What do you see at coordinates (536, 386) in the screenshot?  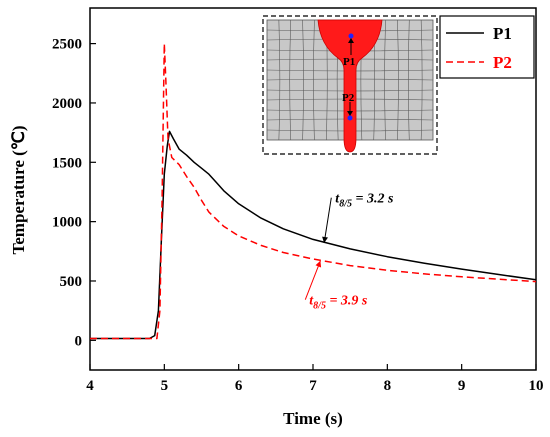 I see `x-tick-label: 10` at bounding box center [536, 386].